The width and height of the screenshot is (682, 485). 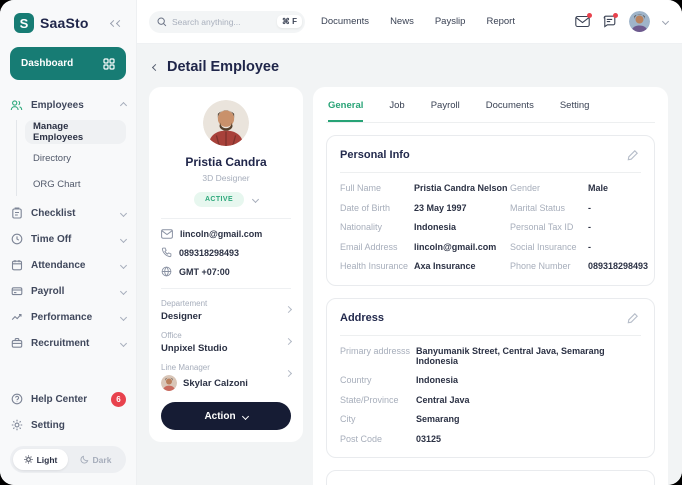 What do you see at coordinates (221, 234) in the screenshot?
I see `employee-email-value: lincoln@gmail.com` at bounding box center [221, 234].